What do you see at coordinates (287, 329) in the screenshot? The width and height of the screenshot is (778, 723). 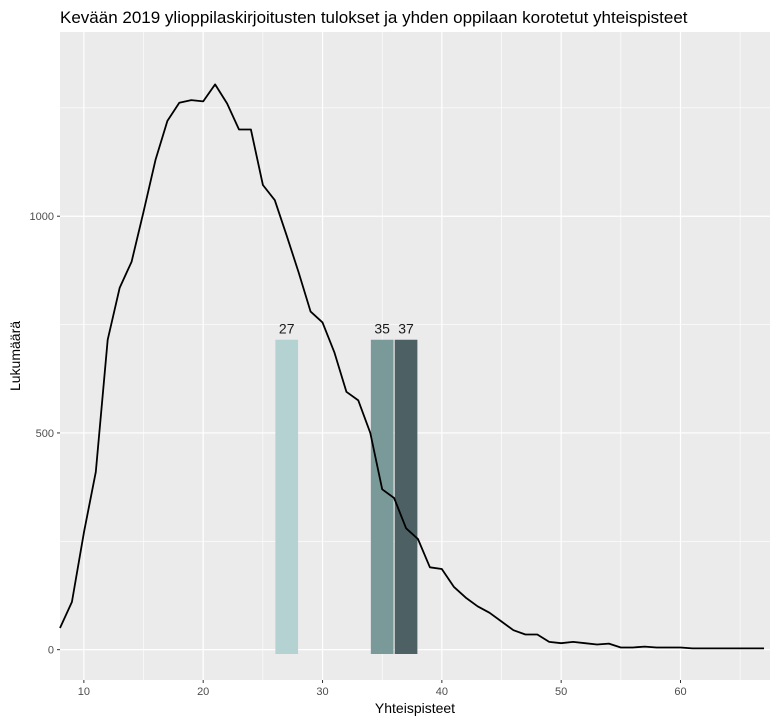 I see `score-bar-label-27: 27` at bounding box center [287, 329].